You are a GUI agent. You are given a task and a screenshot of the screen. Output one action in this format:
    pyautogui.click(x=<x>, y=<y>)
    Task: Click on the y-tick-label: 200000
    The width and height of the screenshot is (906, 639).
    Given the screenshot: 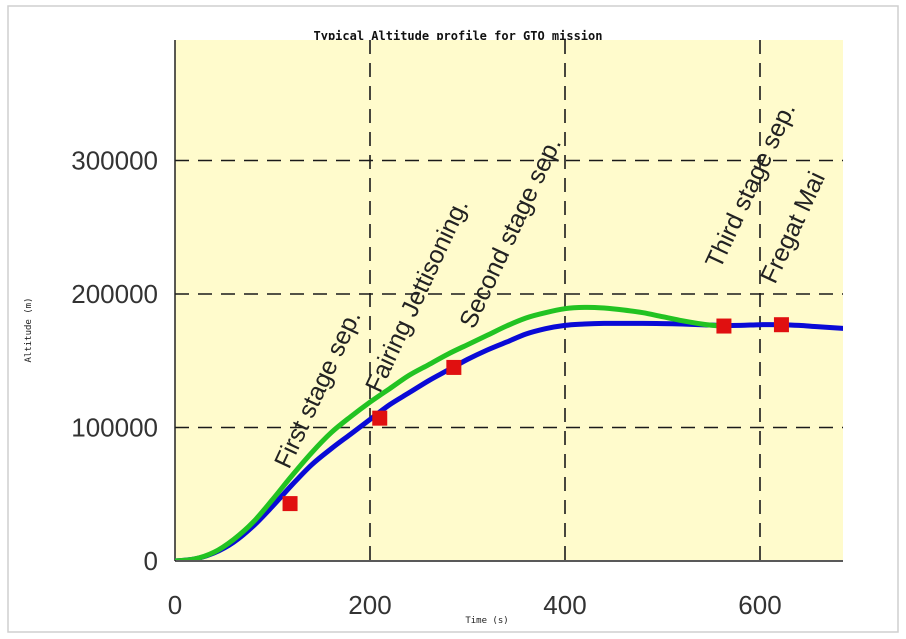 What is the action you would take?
    pyautogui.click(x=114, y=294)
    